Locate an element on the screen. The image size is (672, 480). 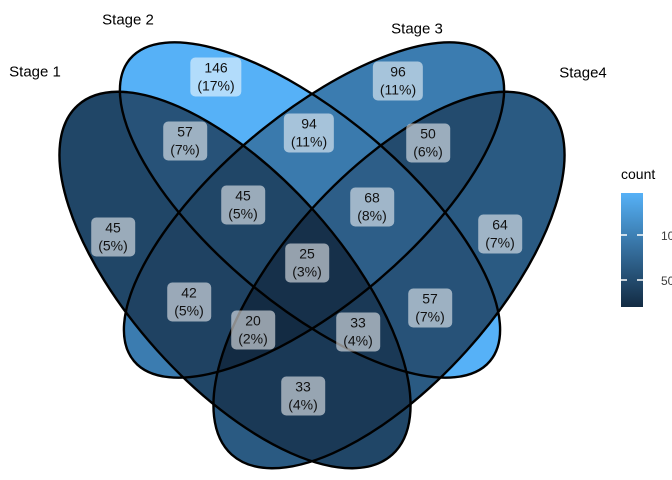
legend: count 100 50 is located at coordinates (640, 251).